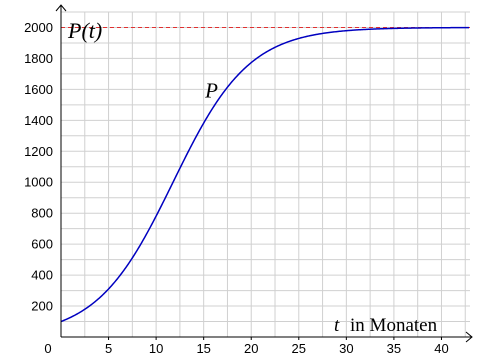 The width and height of the screenshot is (480, 356). What do you see at coordinates (42, 306) in the screenshot?
I see `y-tick-label: 200` at bounding box center [42, 306].